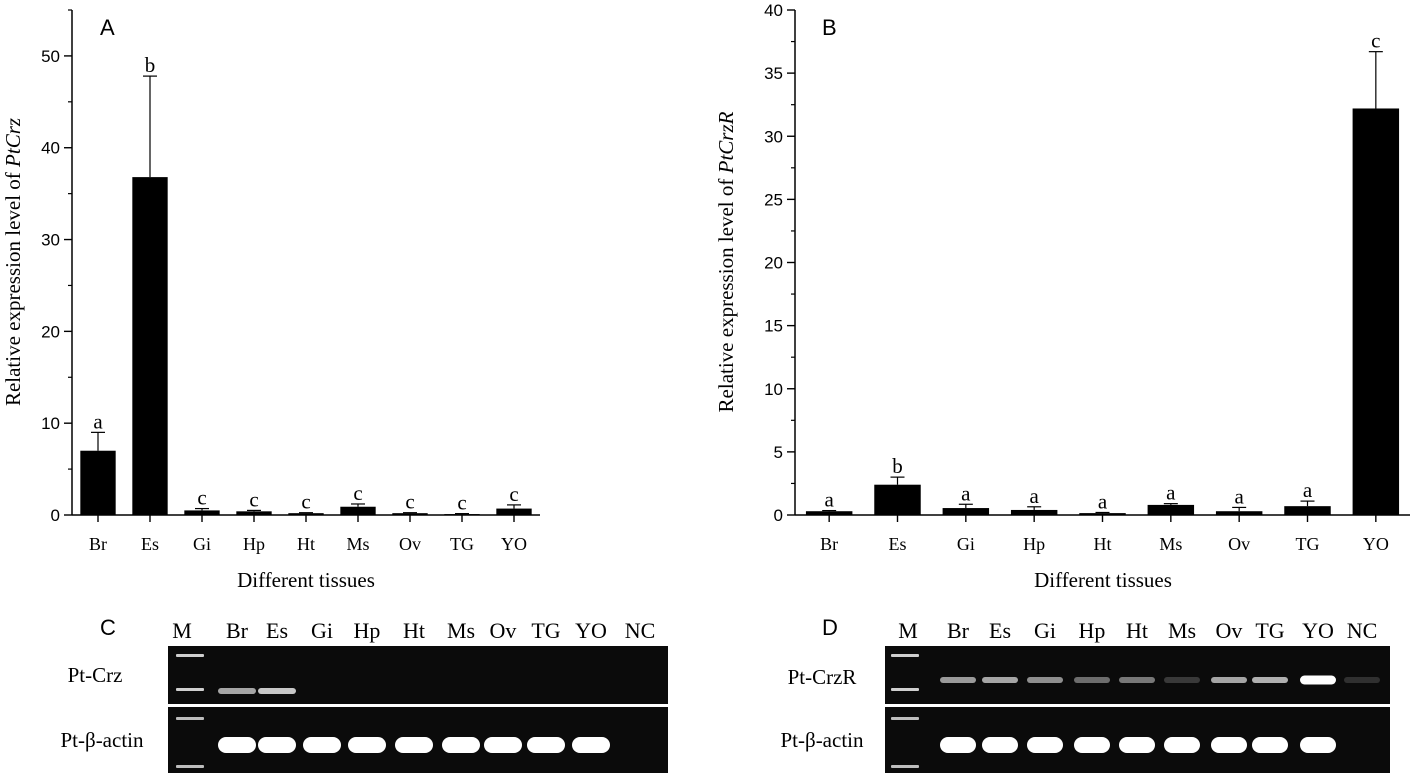 This screenshot has height=776, width=1417. I want to click on panel-c-row-label-actin: Pt-β-actin, so click(102, 740).